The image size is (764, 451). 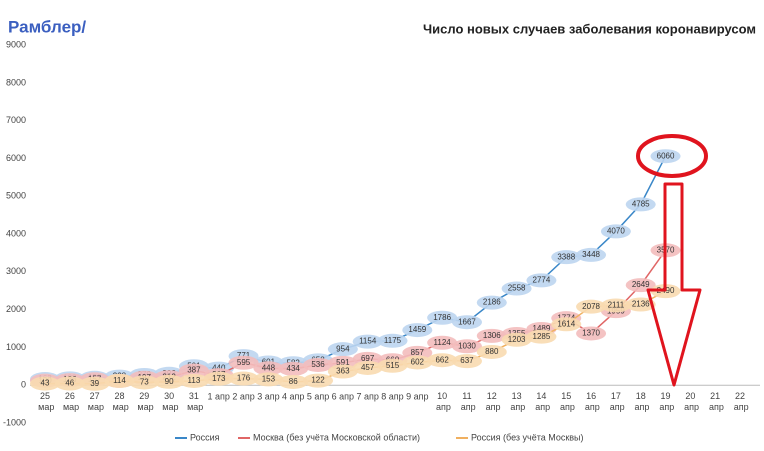 What do you see at coordinates (269, 379) in the screenshot?
I see `data-label: 153` at bounding box center [269, 379].